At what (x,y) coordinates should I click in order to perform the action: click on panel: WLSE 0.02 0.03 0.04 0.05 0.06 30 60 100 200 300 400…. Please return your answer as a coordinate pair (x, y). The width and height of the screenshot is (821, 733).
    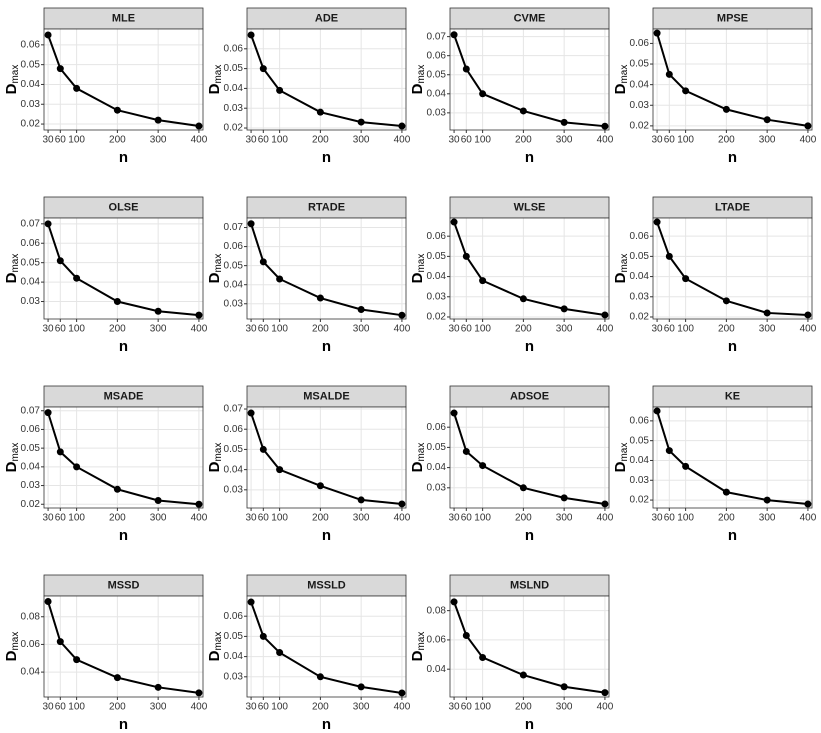
    Looking at the image, I should click on (511, 275).